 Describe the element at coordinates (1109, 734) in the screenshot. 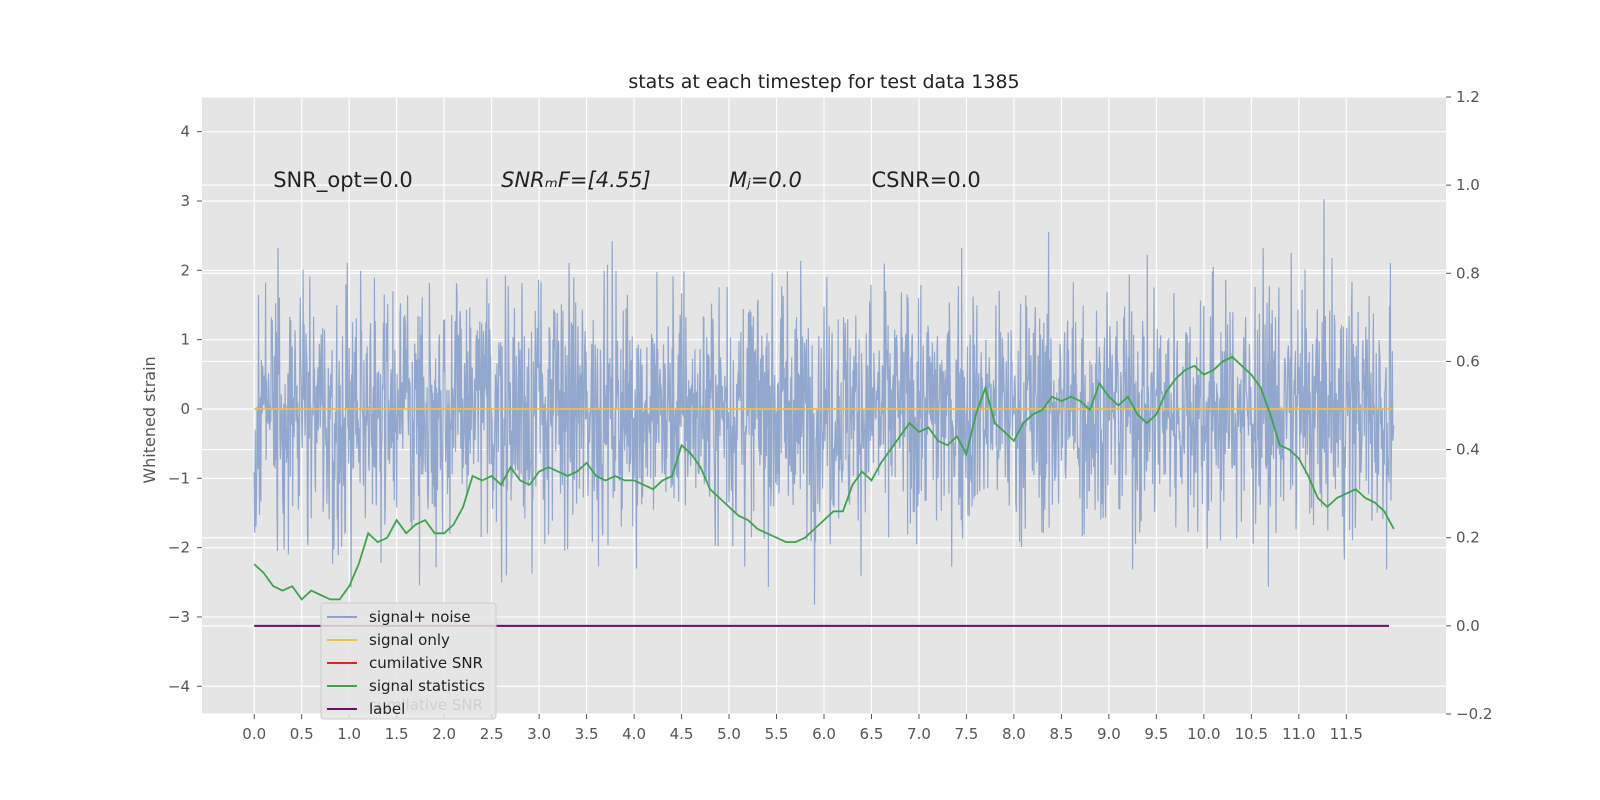

I see `x-tick-label: 9.0` at that location.